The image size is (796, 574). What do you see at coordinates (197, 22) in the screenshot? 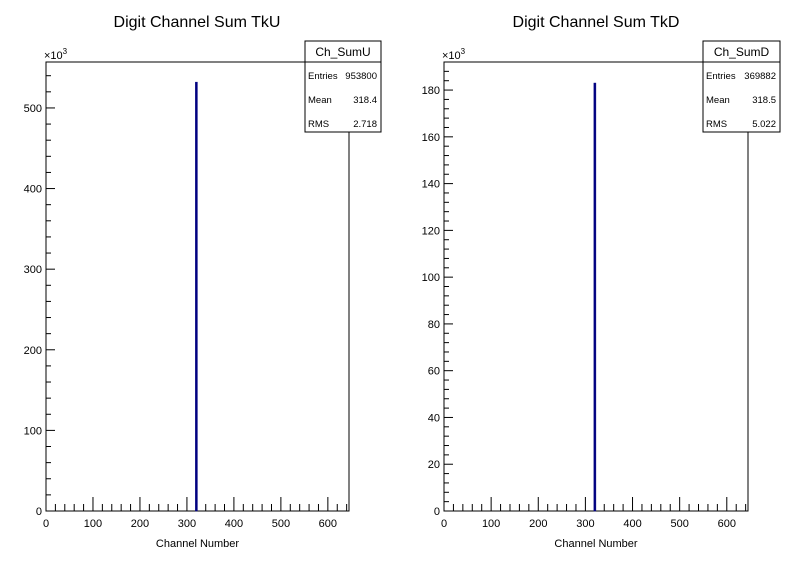
I see `chart-title: Digit Channel Sum TkU` at bounding box center [197, 22].